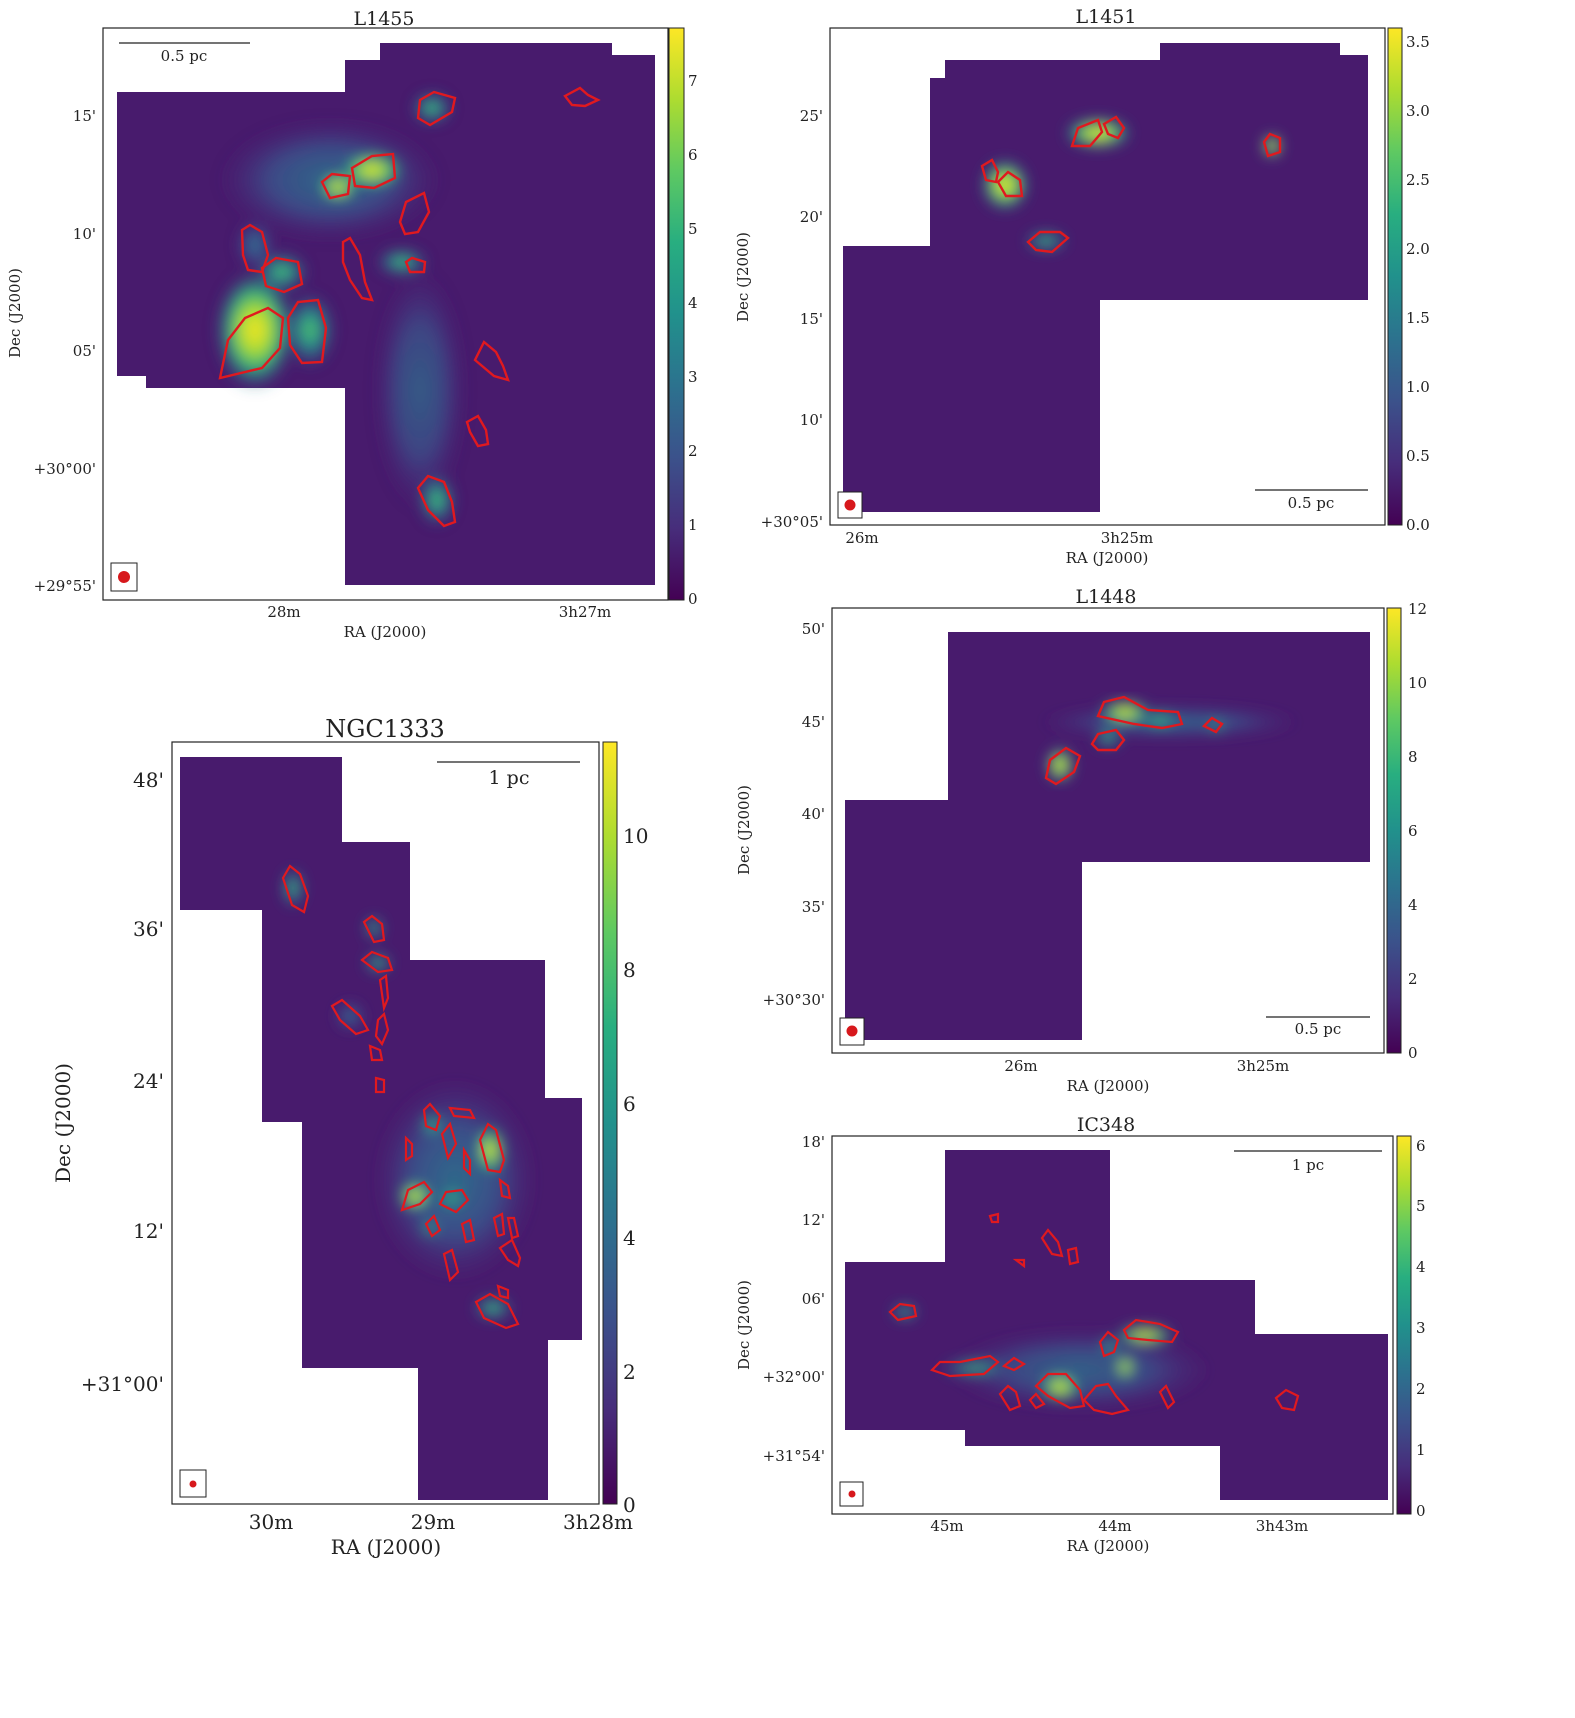 This screenshot has width=1575, height=1718. I want to click on ic348-ytick: +31°54', so click(794, 1456).